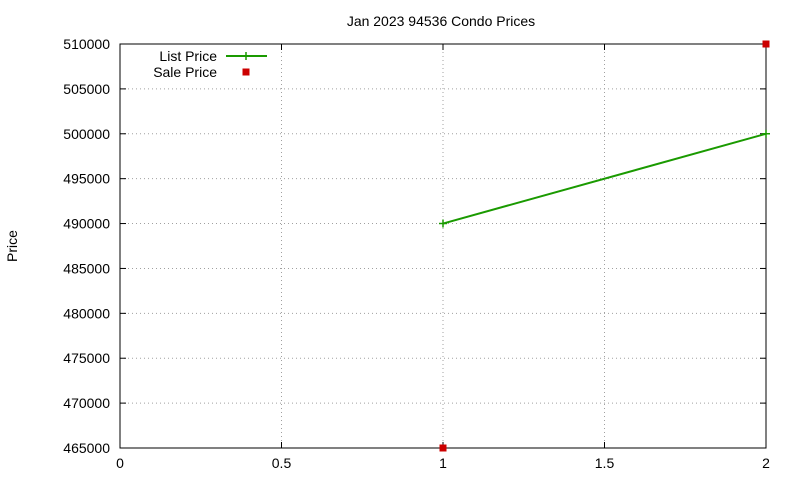 The height and width of the screenshot is (480, 800). I want to click on series-list-price, so click(604, 178).